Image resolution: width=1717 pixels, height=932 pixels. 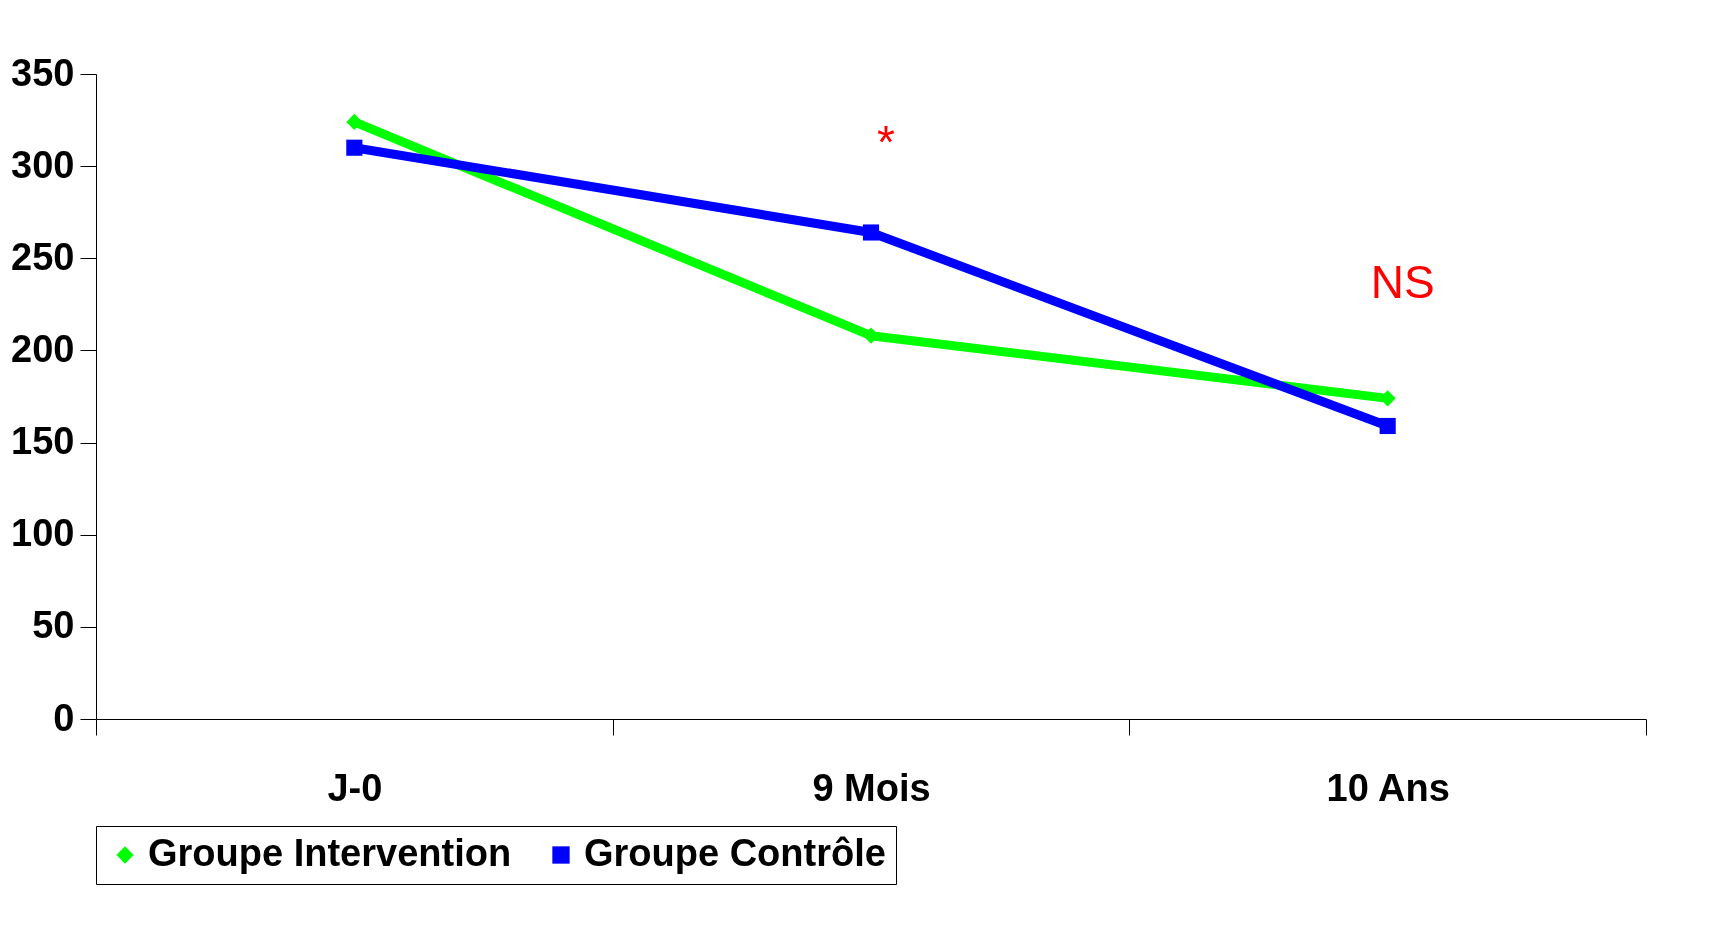 What do you see at coordinates (1388, 787) in the screenshot?
I see `x-tick-label: 10 Ans` at bounding box center [1388, 787].